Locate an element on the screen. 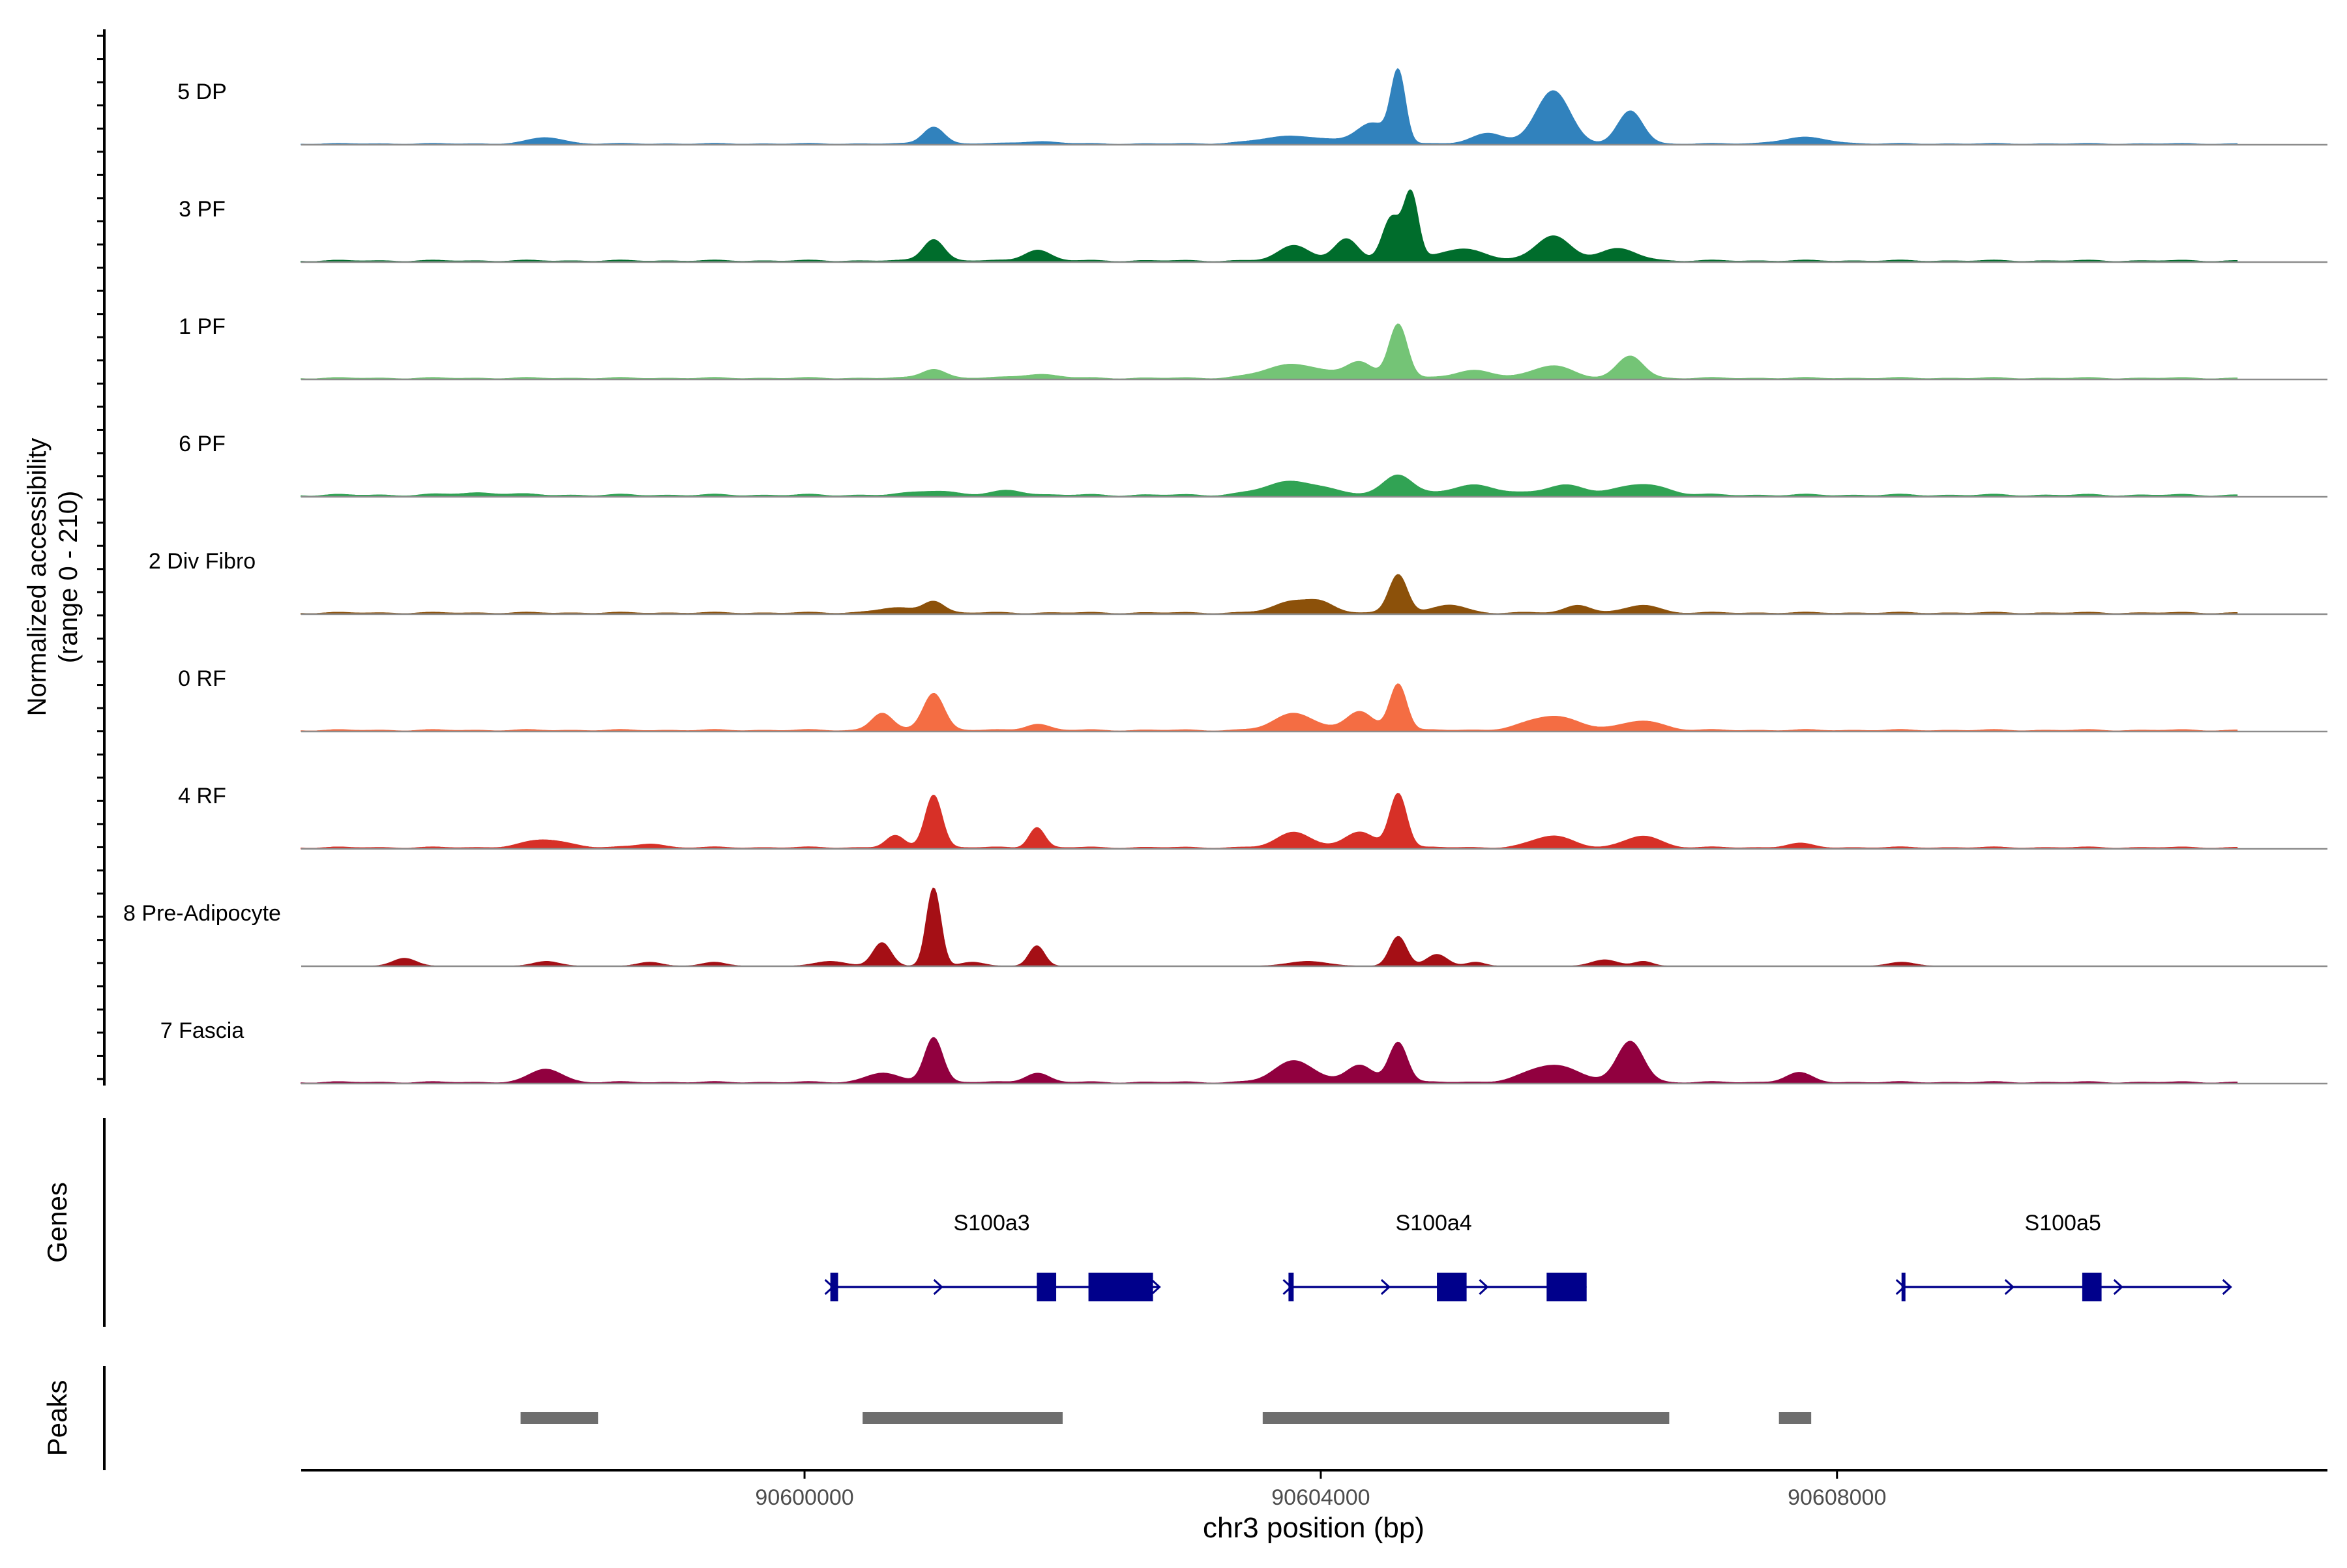 The height and width of the screenshot is (1568, 2347). peak-regions is located at coordinates (1166, 1418).